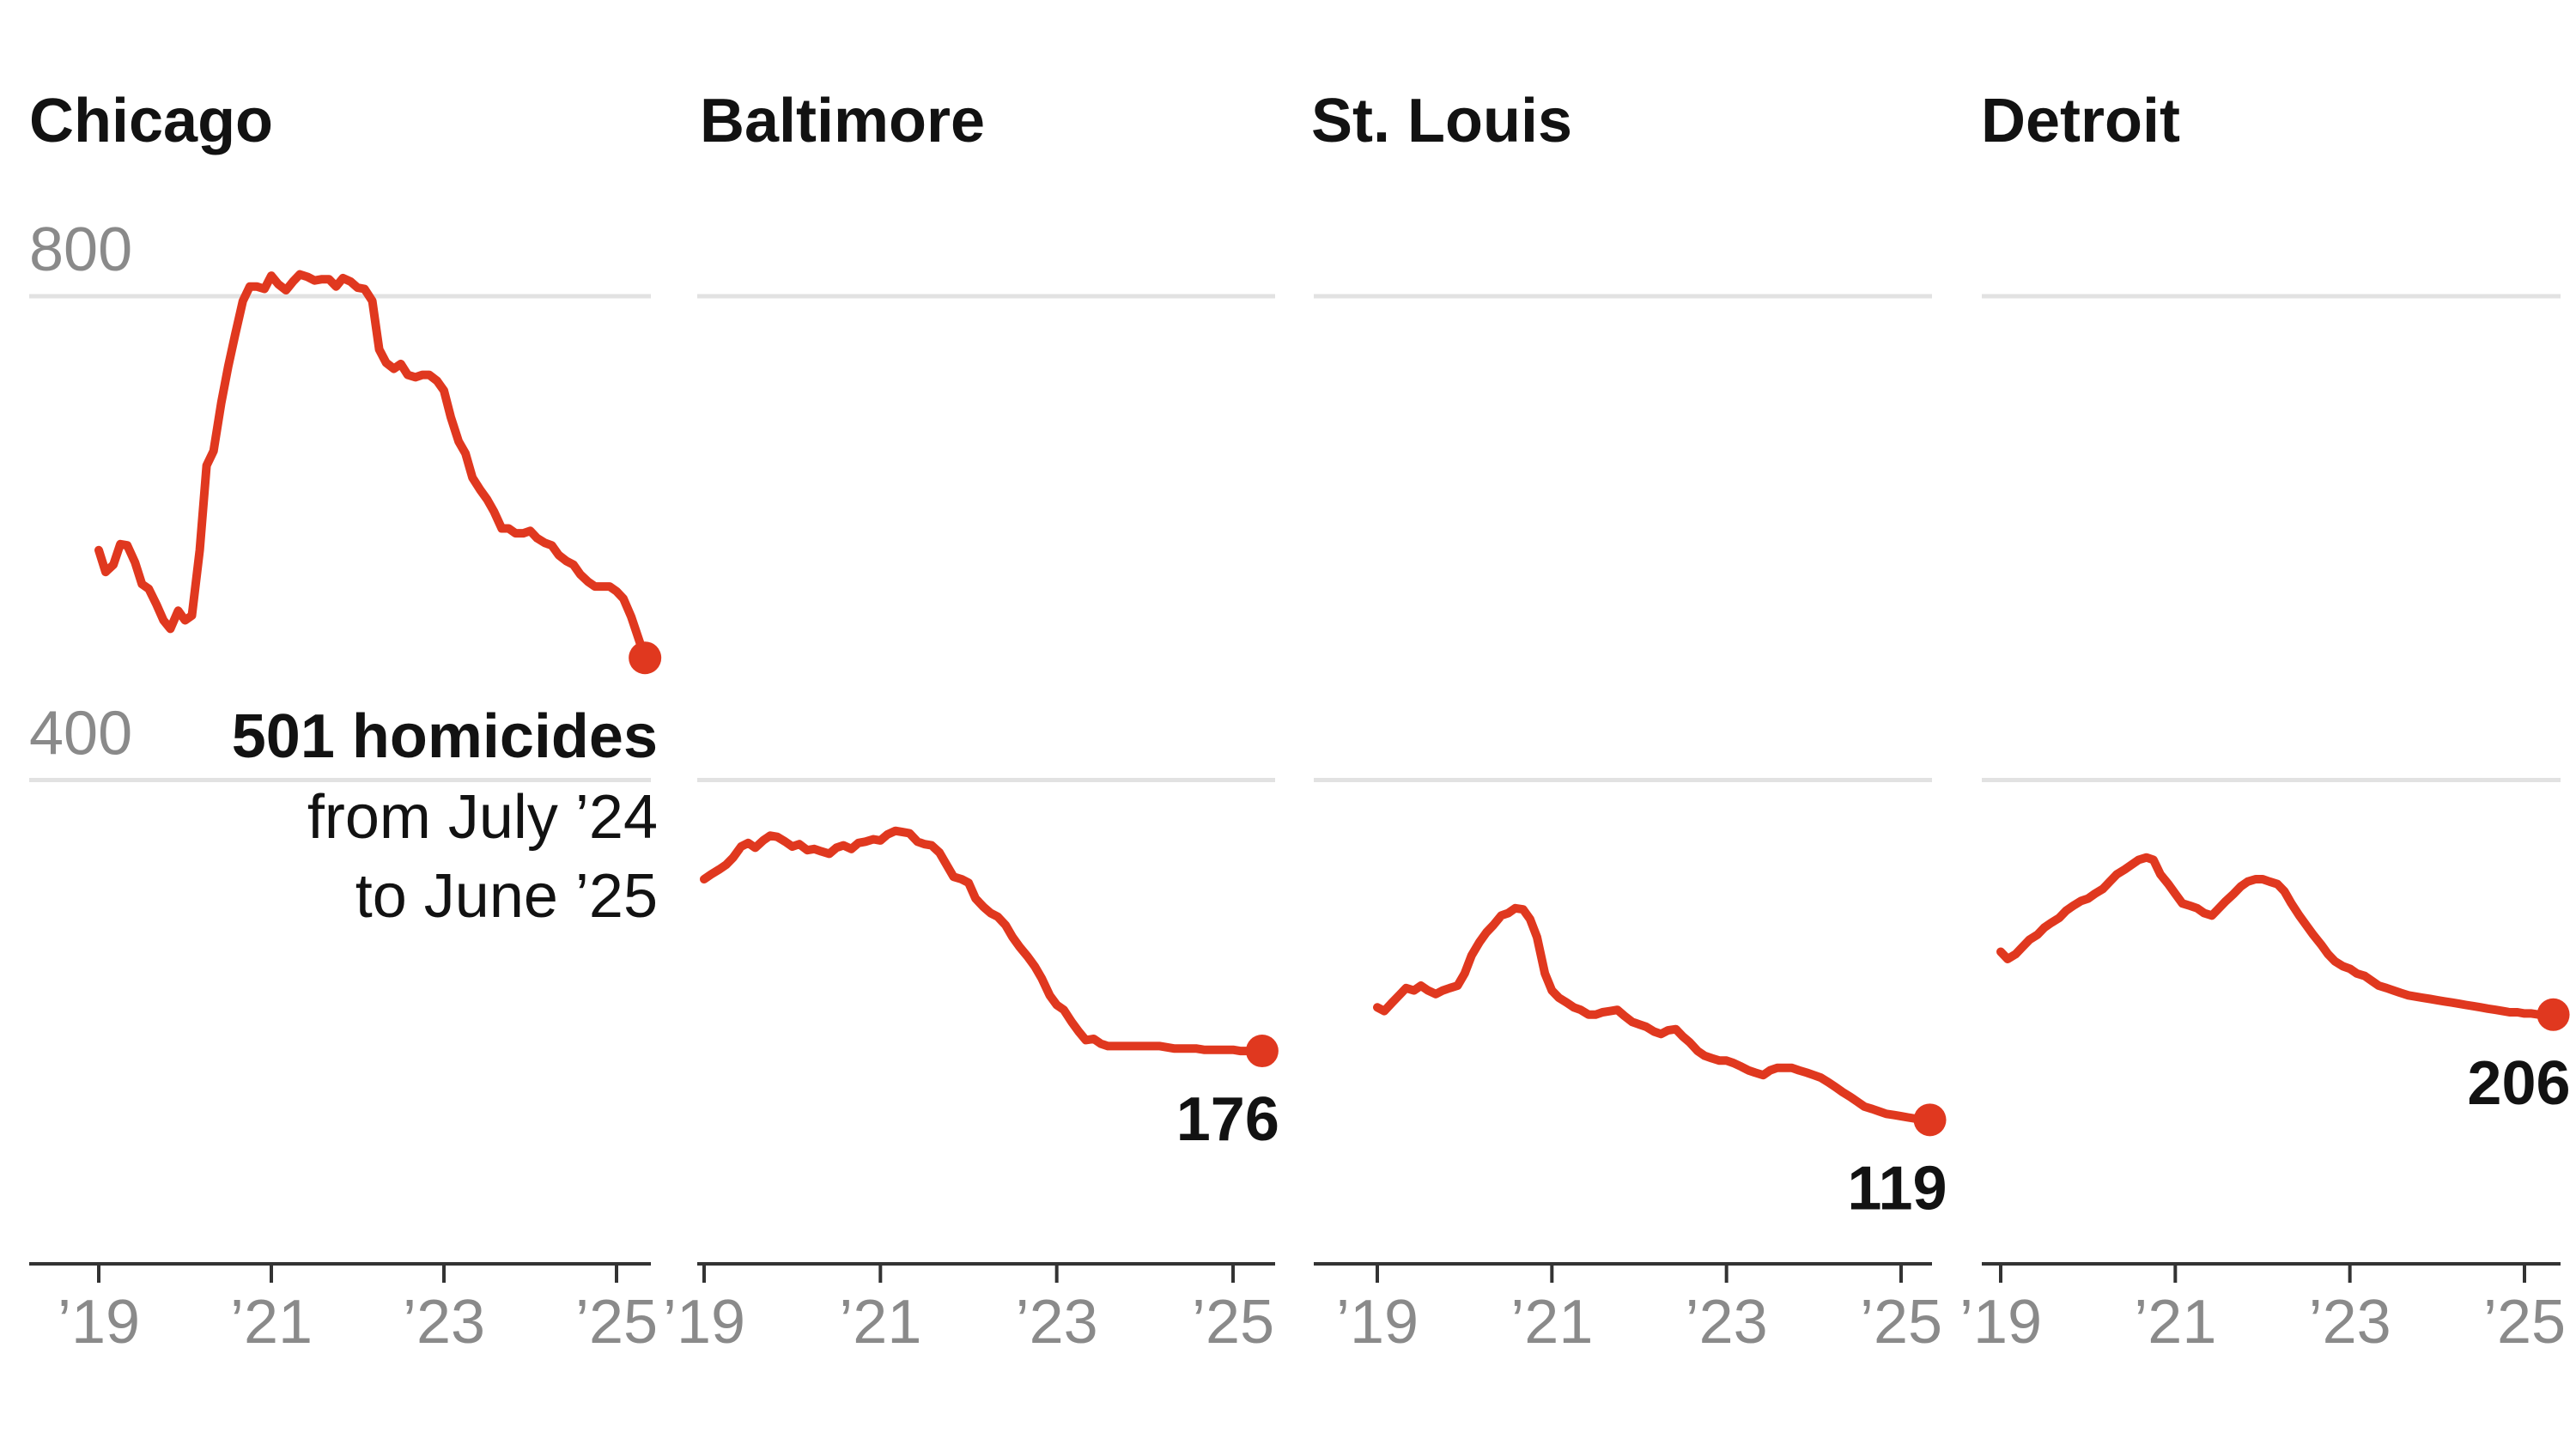  Describe the element at coordinates (80, 250) in the screenshot. I see `chicago-ytick-label-800: 800` at that location.